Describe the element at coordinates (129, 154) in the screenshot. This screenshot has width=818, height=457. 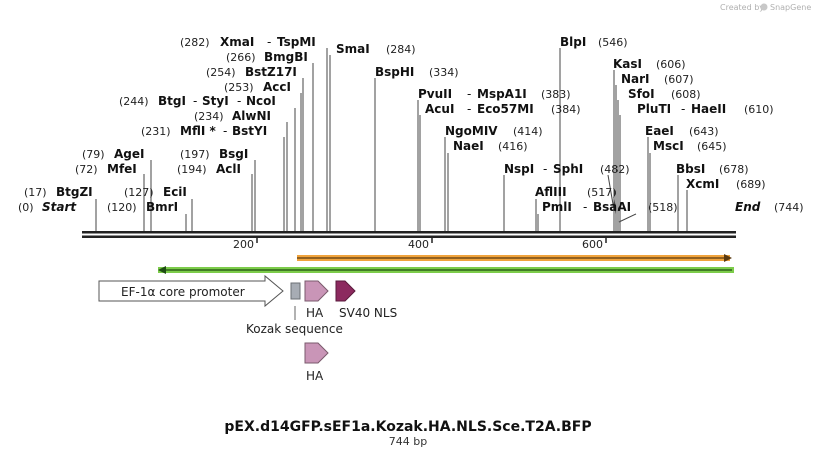
I see `site-name: AgeI` at that location.